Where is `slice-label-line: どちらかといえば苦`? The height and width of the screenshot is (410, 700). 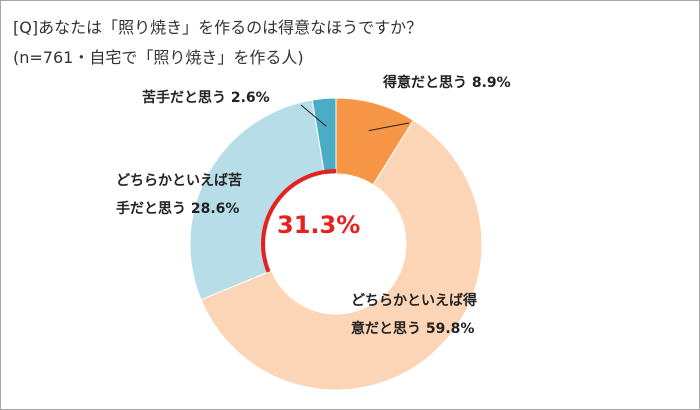
slice-label-line: どちらかといえば苦 is located at coordinates (179, 180).